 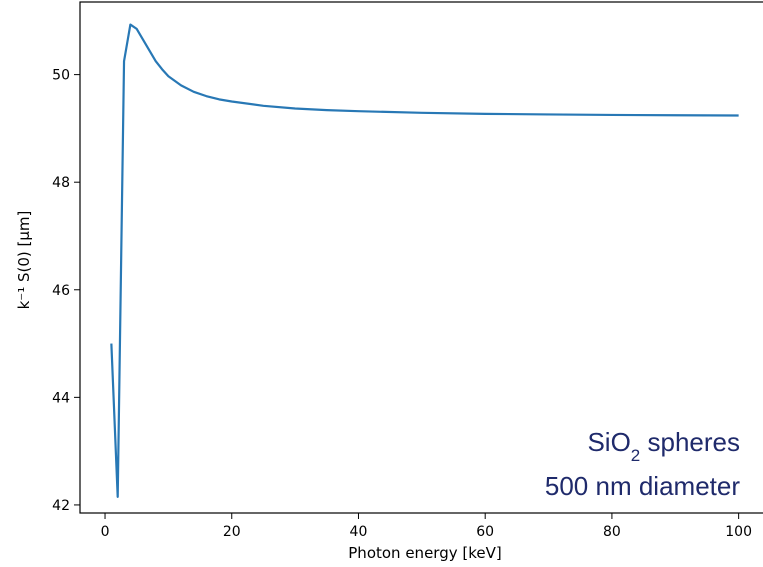 I want to click on x-tick-label: 80, so click(x=612, y=532).